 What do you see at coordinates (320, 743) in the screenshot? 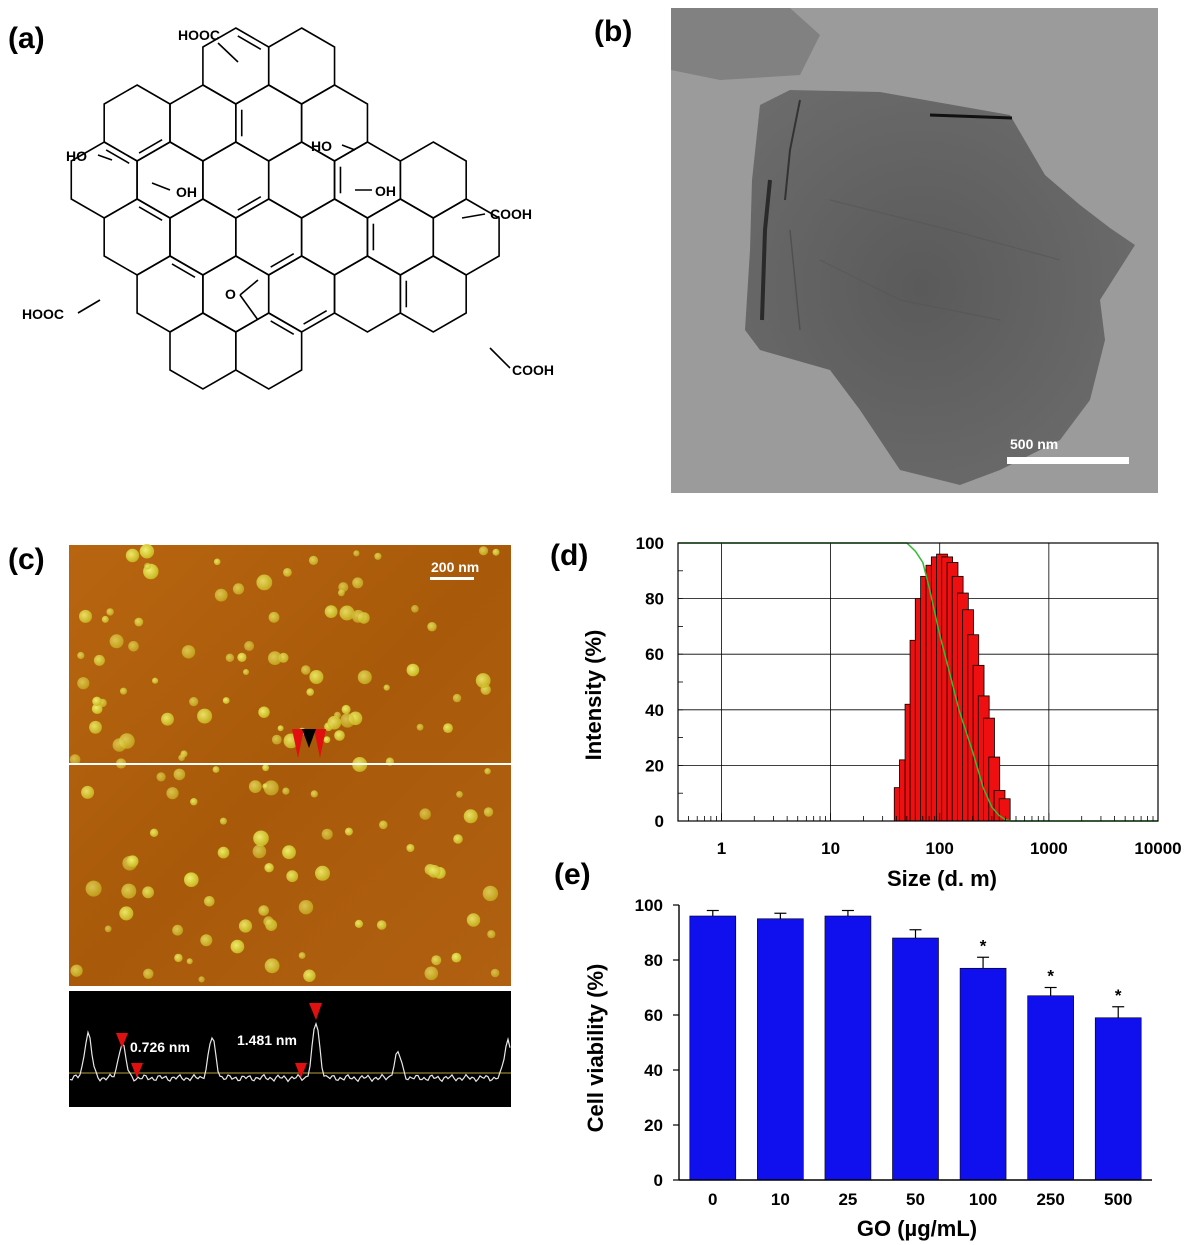
I see `afm-marker-red-right` at bounding box center [320, 743].